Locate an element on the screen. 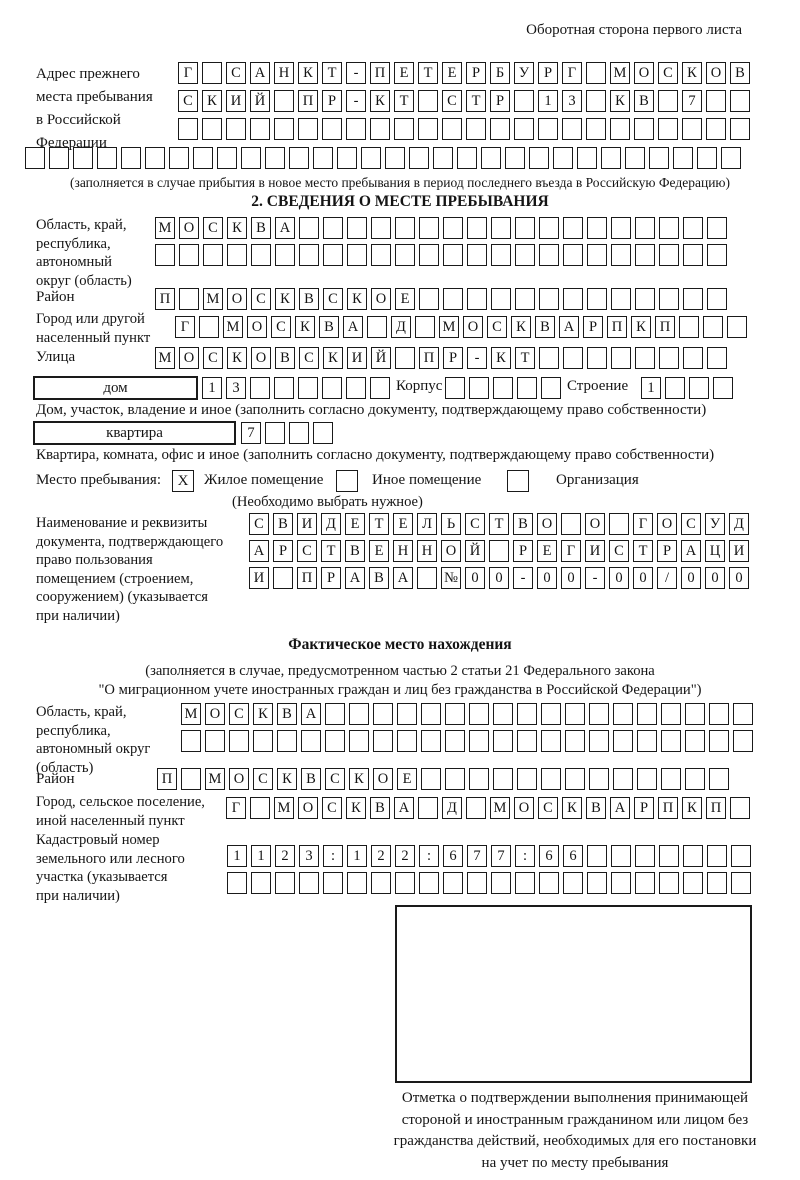 The height and width of the screenshot is (1180, 800). char-cell: Ь is located at coordinates (451, 524).